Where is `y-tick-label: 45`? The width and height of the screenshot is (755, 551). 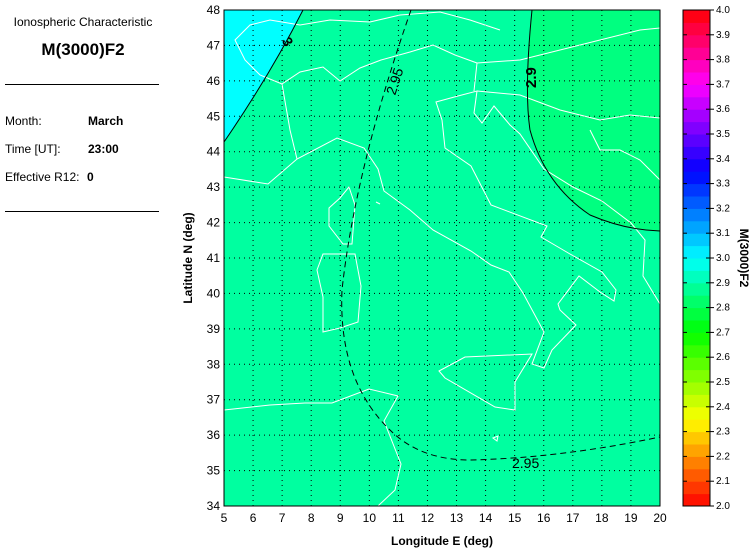
y-tick-label: 45 is located at coordinates (214, 116).